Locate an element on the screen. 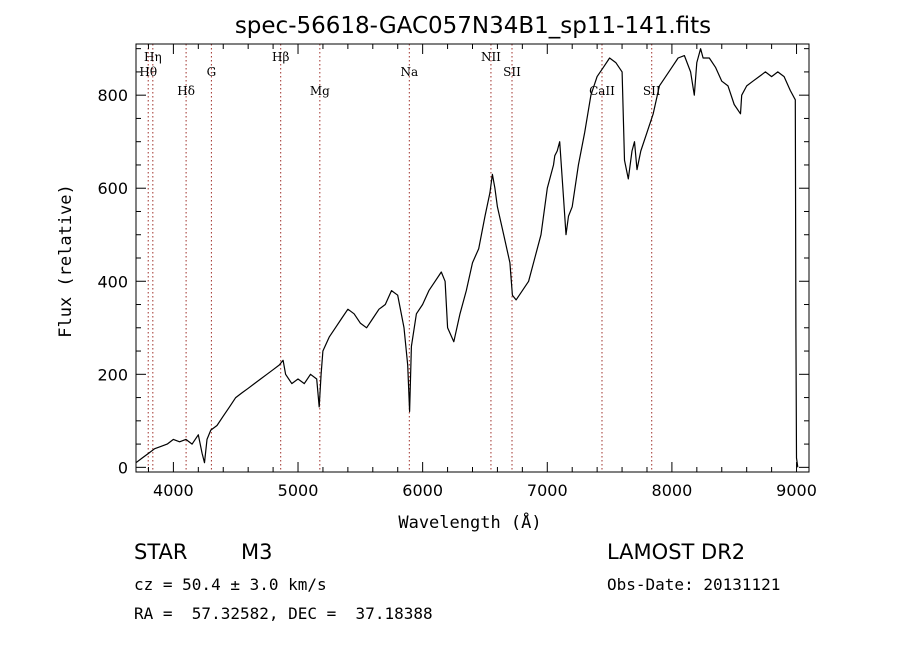 The height and width of the screenshot is (649, 900). spectral-line-label-10: SII is located at coordinates (652, 91).